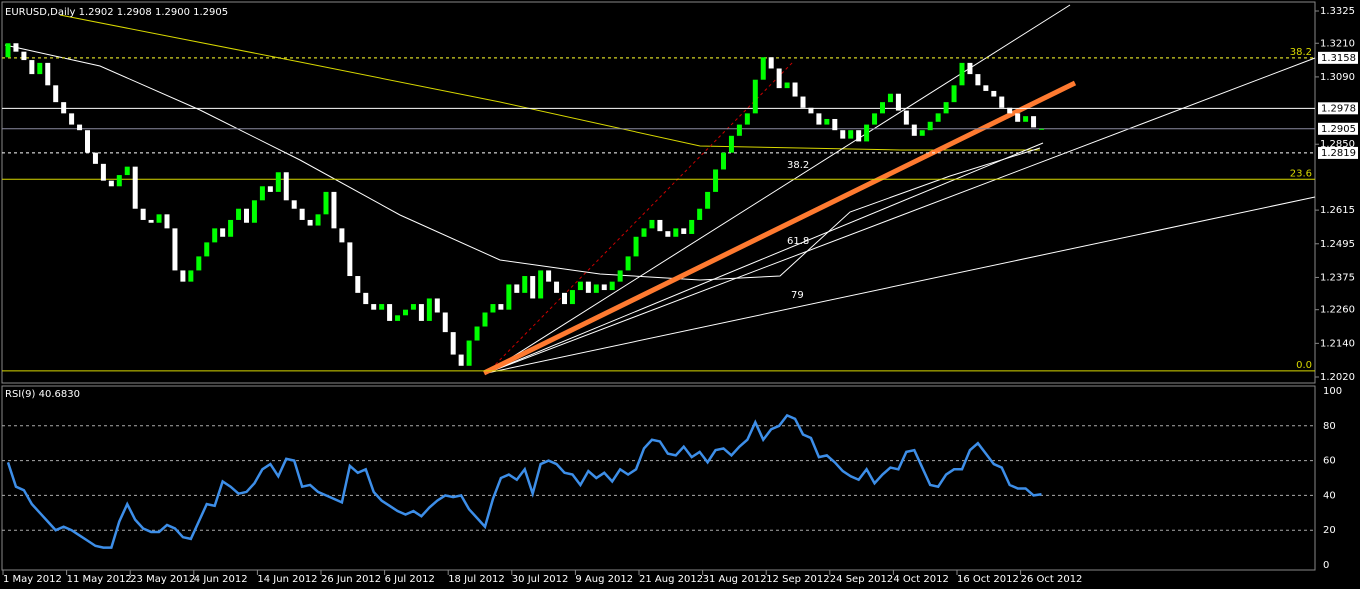 This screenshot has height=589, width=1360. I want to click on fan-label: 38.2, so click(798, 165).